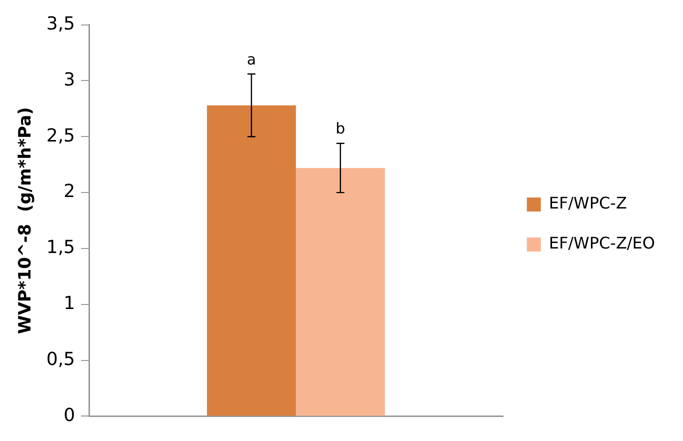 Image resolution: width=683 pixels, height=441 pixels. What do you see at coordinates (70, 415) in the screenshot?
I see `y-tick-label: 0` at bounding box center [70, 415].